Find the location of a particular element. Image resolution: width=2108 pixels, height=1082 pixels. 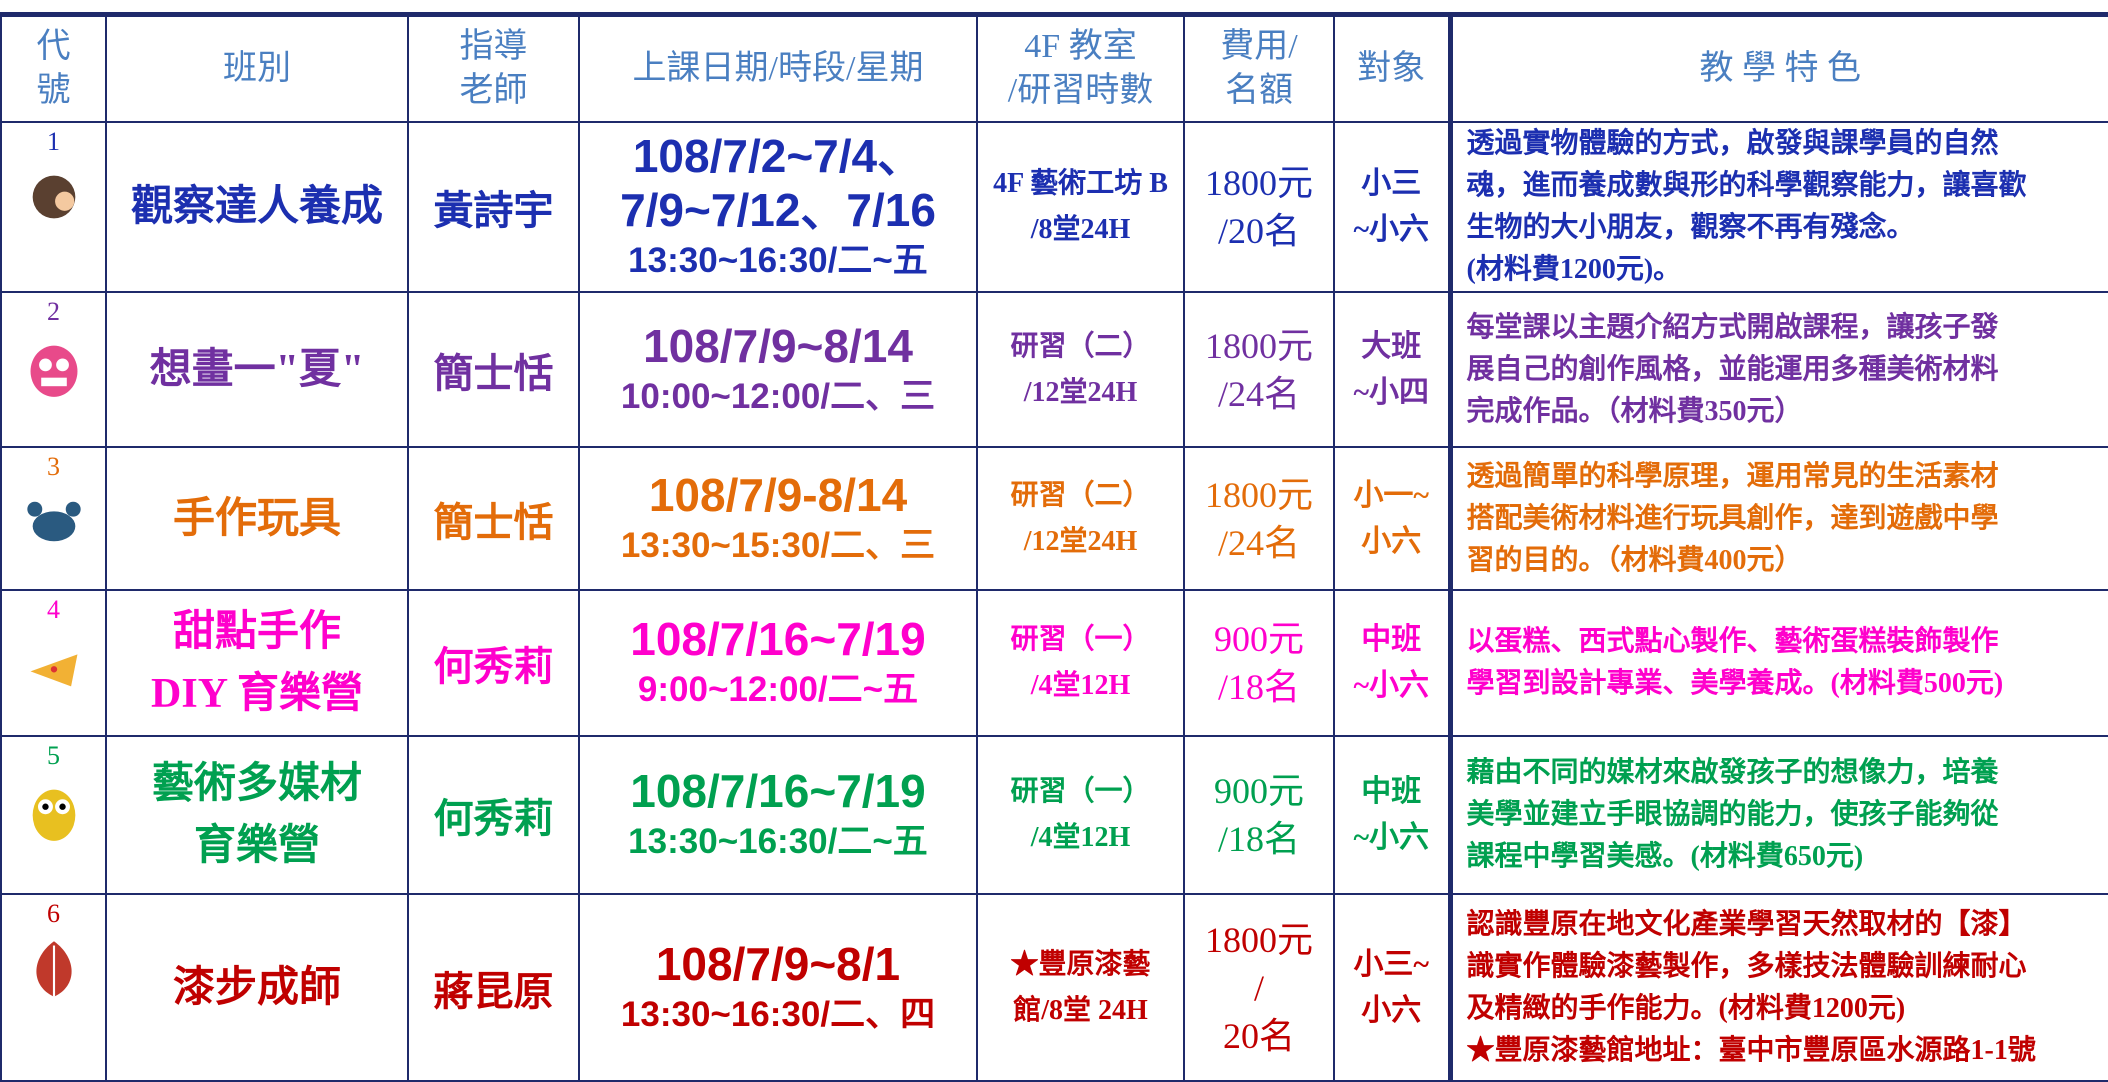

cell-line: 藉由不同的媒材來啟發孩子的想像力，培養 is located at coordinates (1787, 773).